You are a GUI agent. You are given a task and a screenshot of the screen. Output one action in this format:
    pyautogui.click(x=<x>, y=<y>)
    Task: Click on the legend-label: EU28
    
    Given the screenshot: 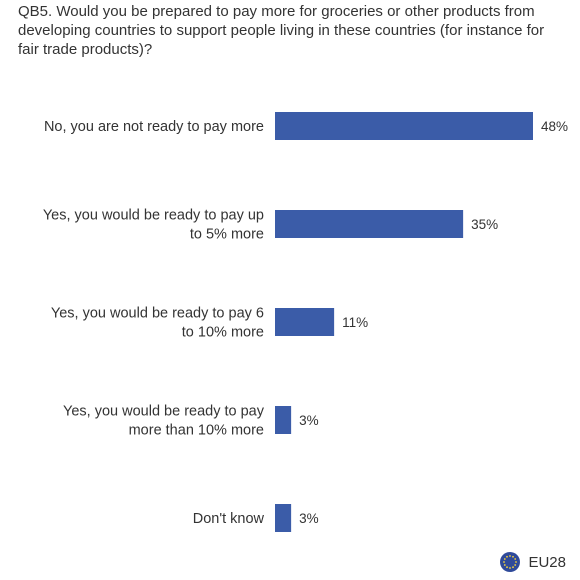 What is the action you would take?
    pyautogui.click(x=547, y=562)
    